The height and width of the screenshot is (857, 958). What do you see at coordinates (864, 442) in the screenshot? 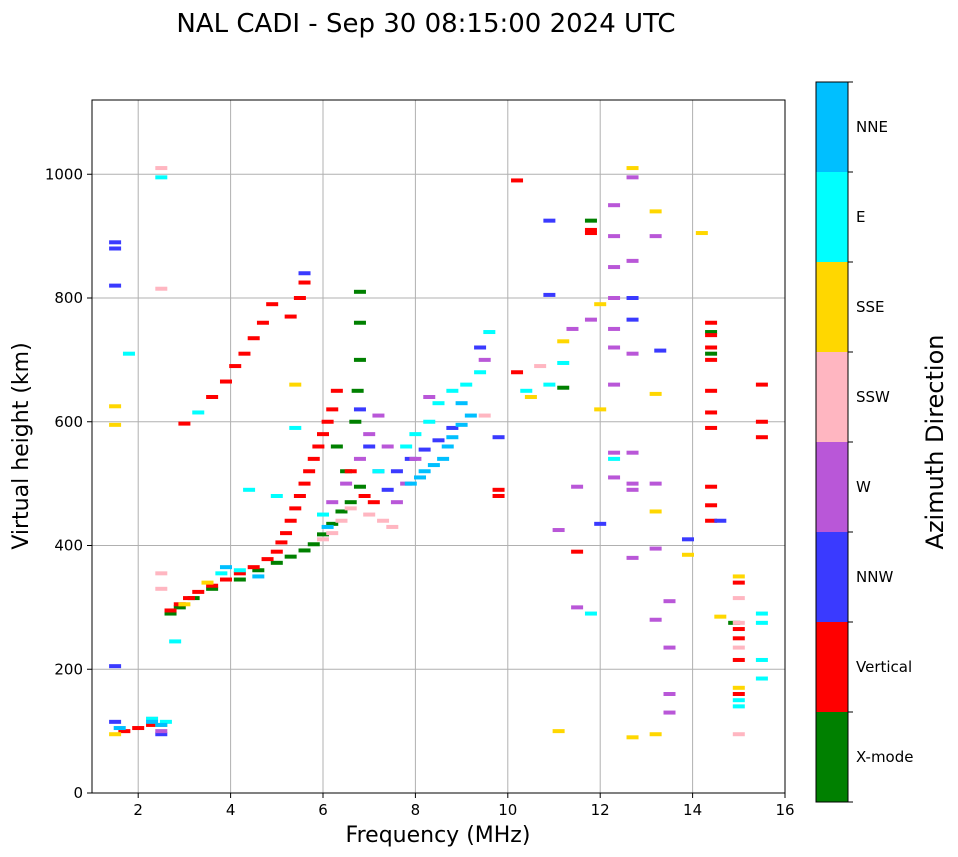
I see `colorbar: X-mode Vertical NNW W SSW SSE E NNE` at bounding box center [864, 442].